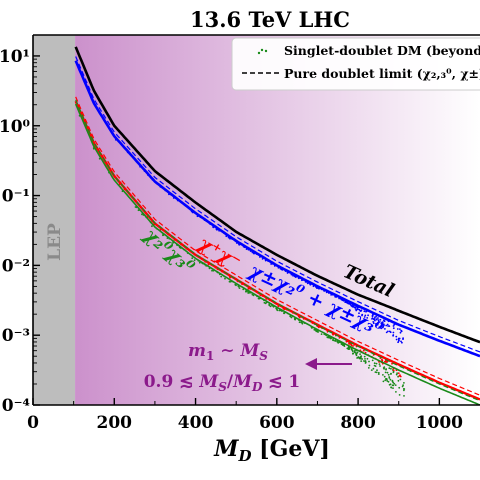 Image resolution: width=480 pixels, height=480 pixels. What do you see at coordinates (228, 352) in the screenshot?
I see `note-line-1: m1 ∼ MS` at bounding box center [228, 352].